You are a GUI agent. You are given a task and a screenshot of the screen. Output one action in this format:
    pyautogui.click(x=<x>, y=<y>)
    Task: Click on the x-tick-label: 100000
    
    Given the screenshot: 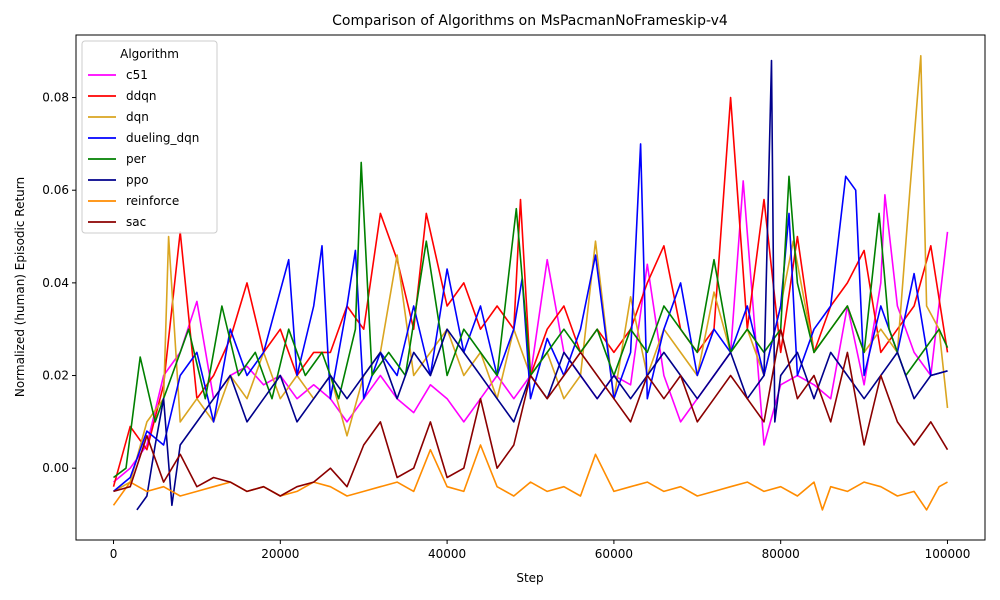 What is the action you would take?
    pyautogui.click(x=948, y=554)
    